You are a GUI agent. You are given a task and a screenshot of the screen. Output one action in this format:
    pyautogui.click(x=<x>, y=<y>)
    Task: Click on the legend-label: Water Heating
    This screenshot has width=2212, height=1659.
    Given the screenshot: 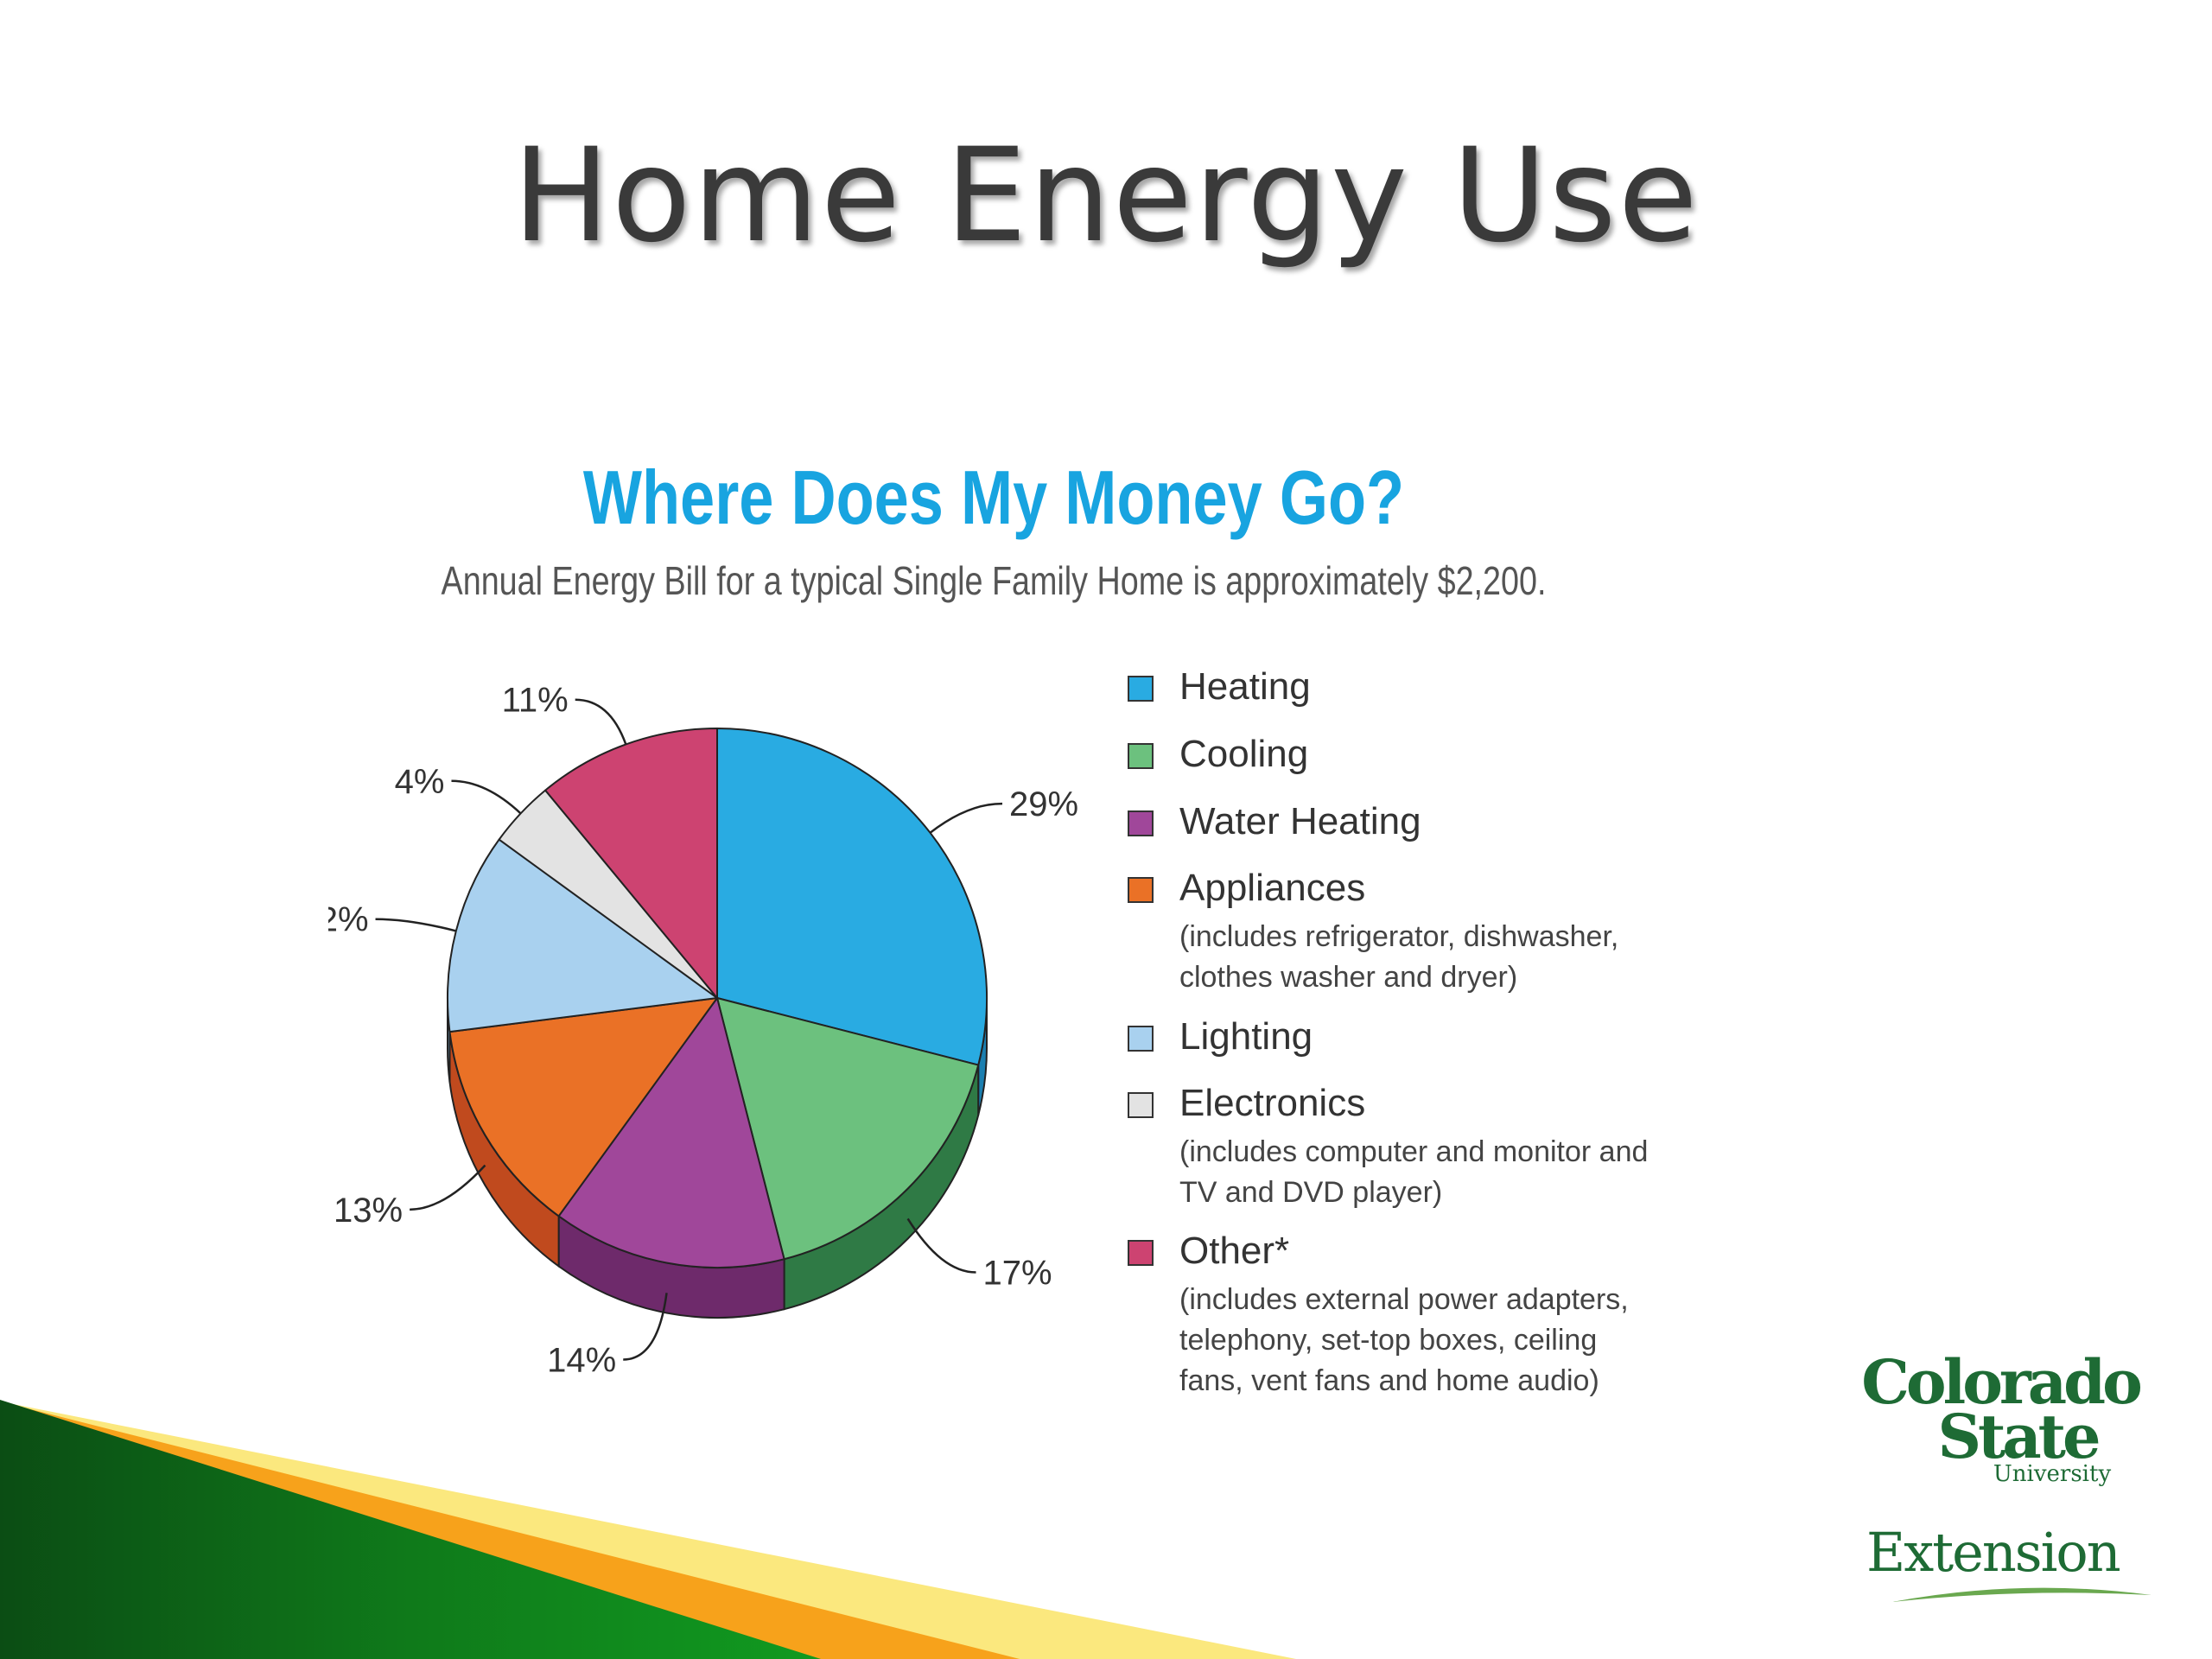 What is the action you would take?
    pyautogui.click(x=1300, y=821)
    